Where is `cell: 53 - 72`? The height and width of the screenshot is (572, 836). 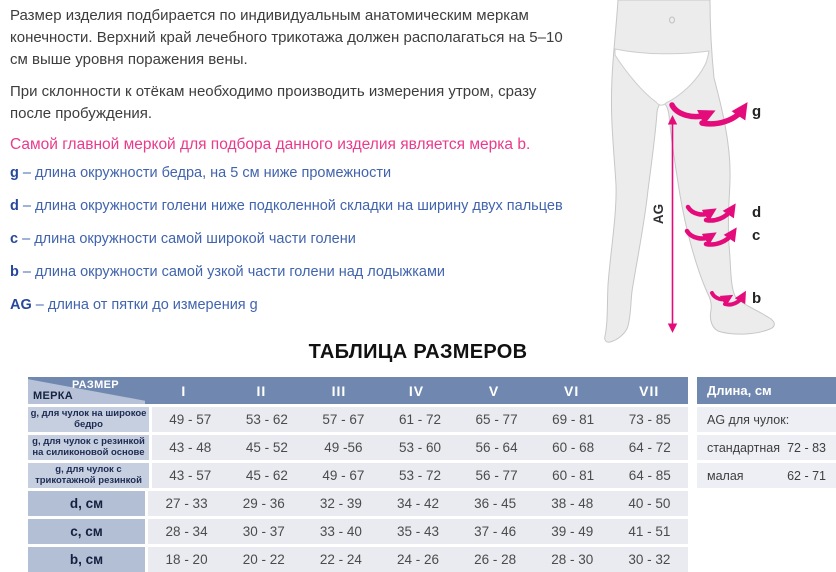
cell: 53 - 72 is located at coordinates (419, 475).